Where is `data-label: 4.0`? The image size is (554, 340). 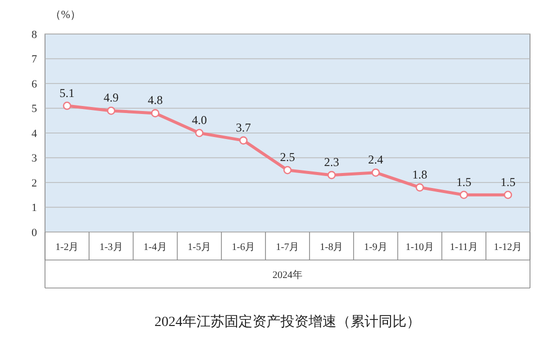 data-label: 4.0 is located at coordinates (199, 120).